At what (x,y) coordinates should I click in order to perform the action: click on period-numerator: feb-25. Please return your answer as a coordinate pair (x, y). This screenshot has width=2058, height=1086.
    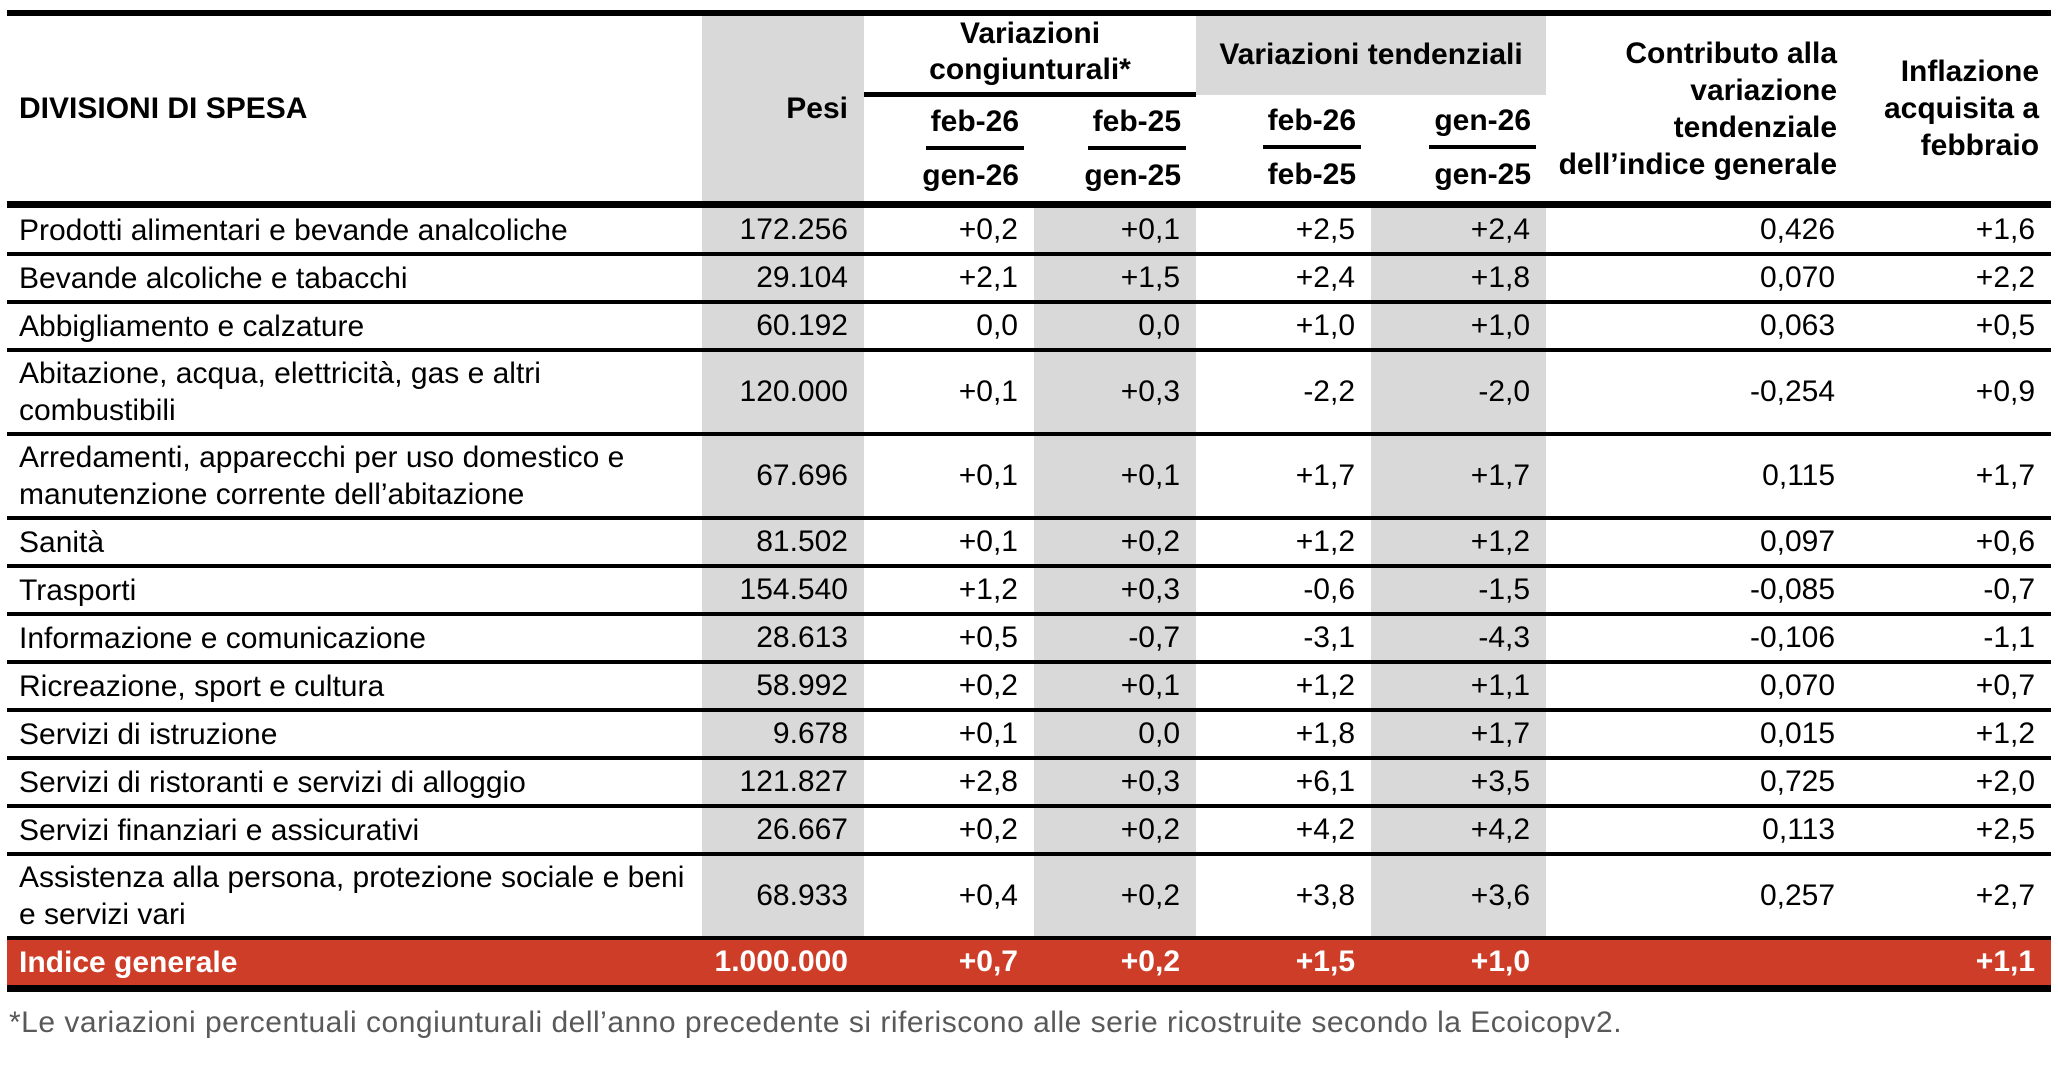
    Looking at the image, I should click on (1137, 126).